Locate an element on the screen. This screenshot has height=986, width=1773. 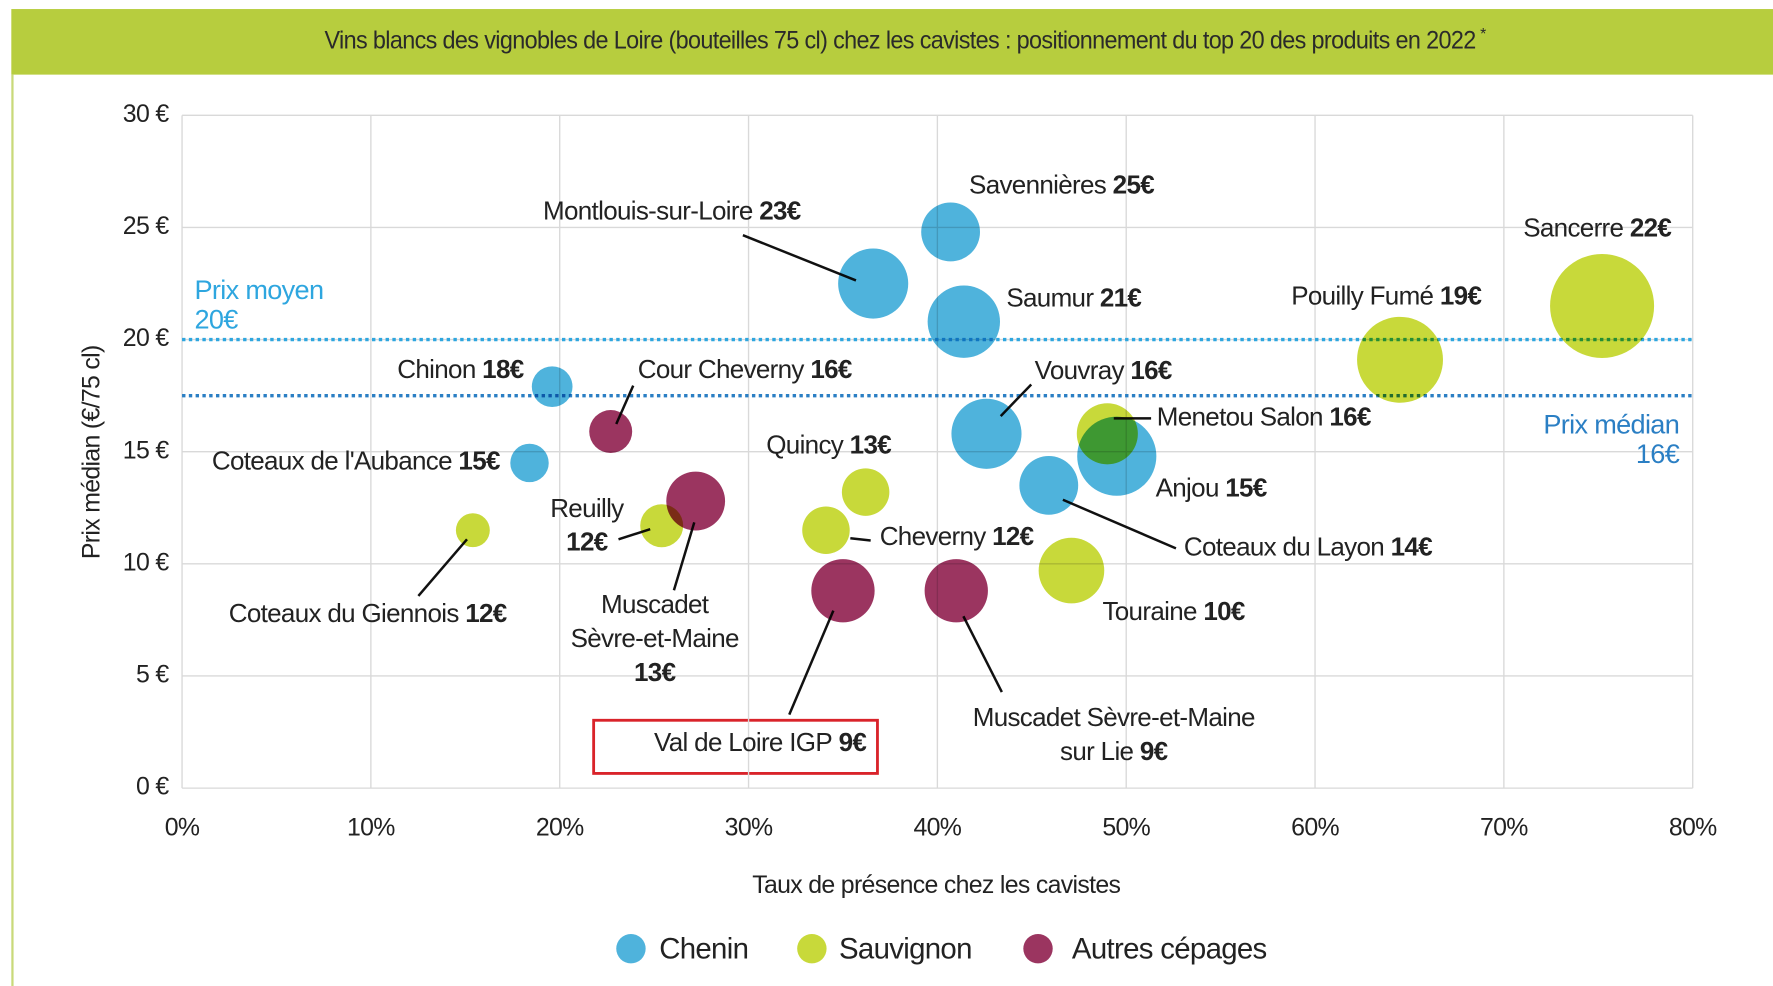
point-label-name: Sèvre-et-Maine is located at coordinates (655, 638).